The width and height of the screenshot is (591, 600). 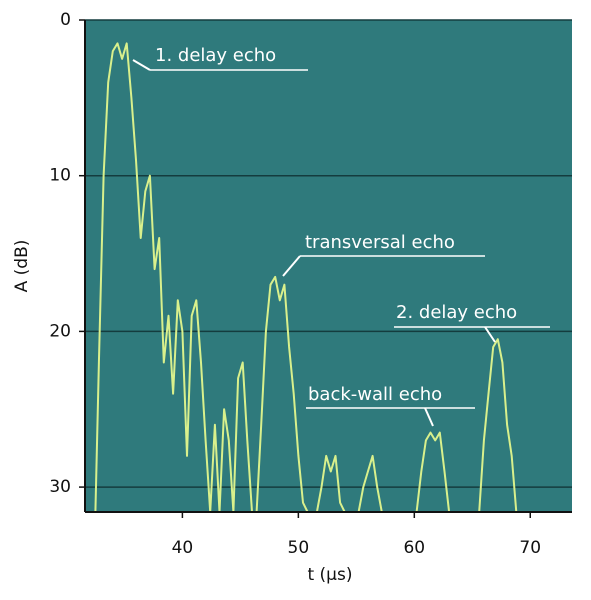 I want to click on y-tick-label: 0, so click(x=65, y=20).